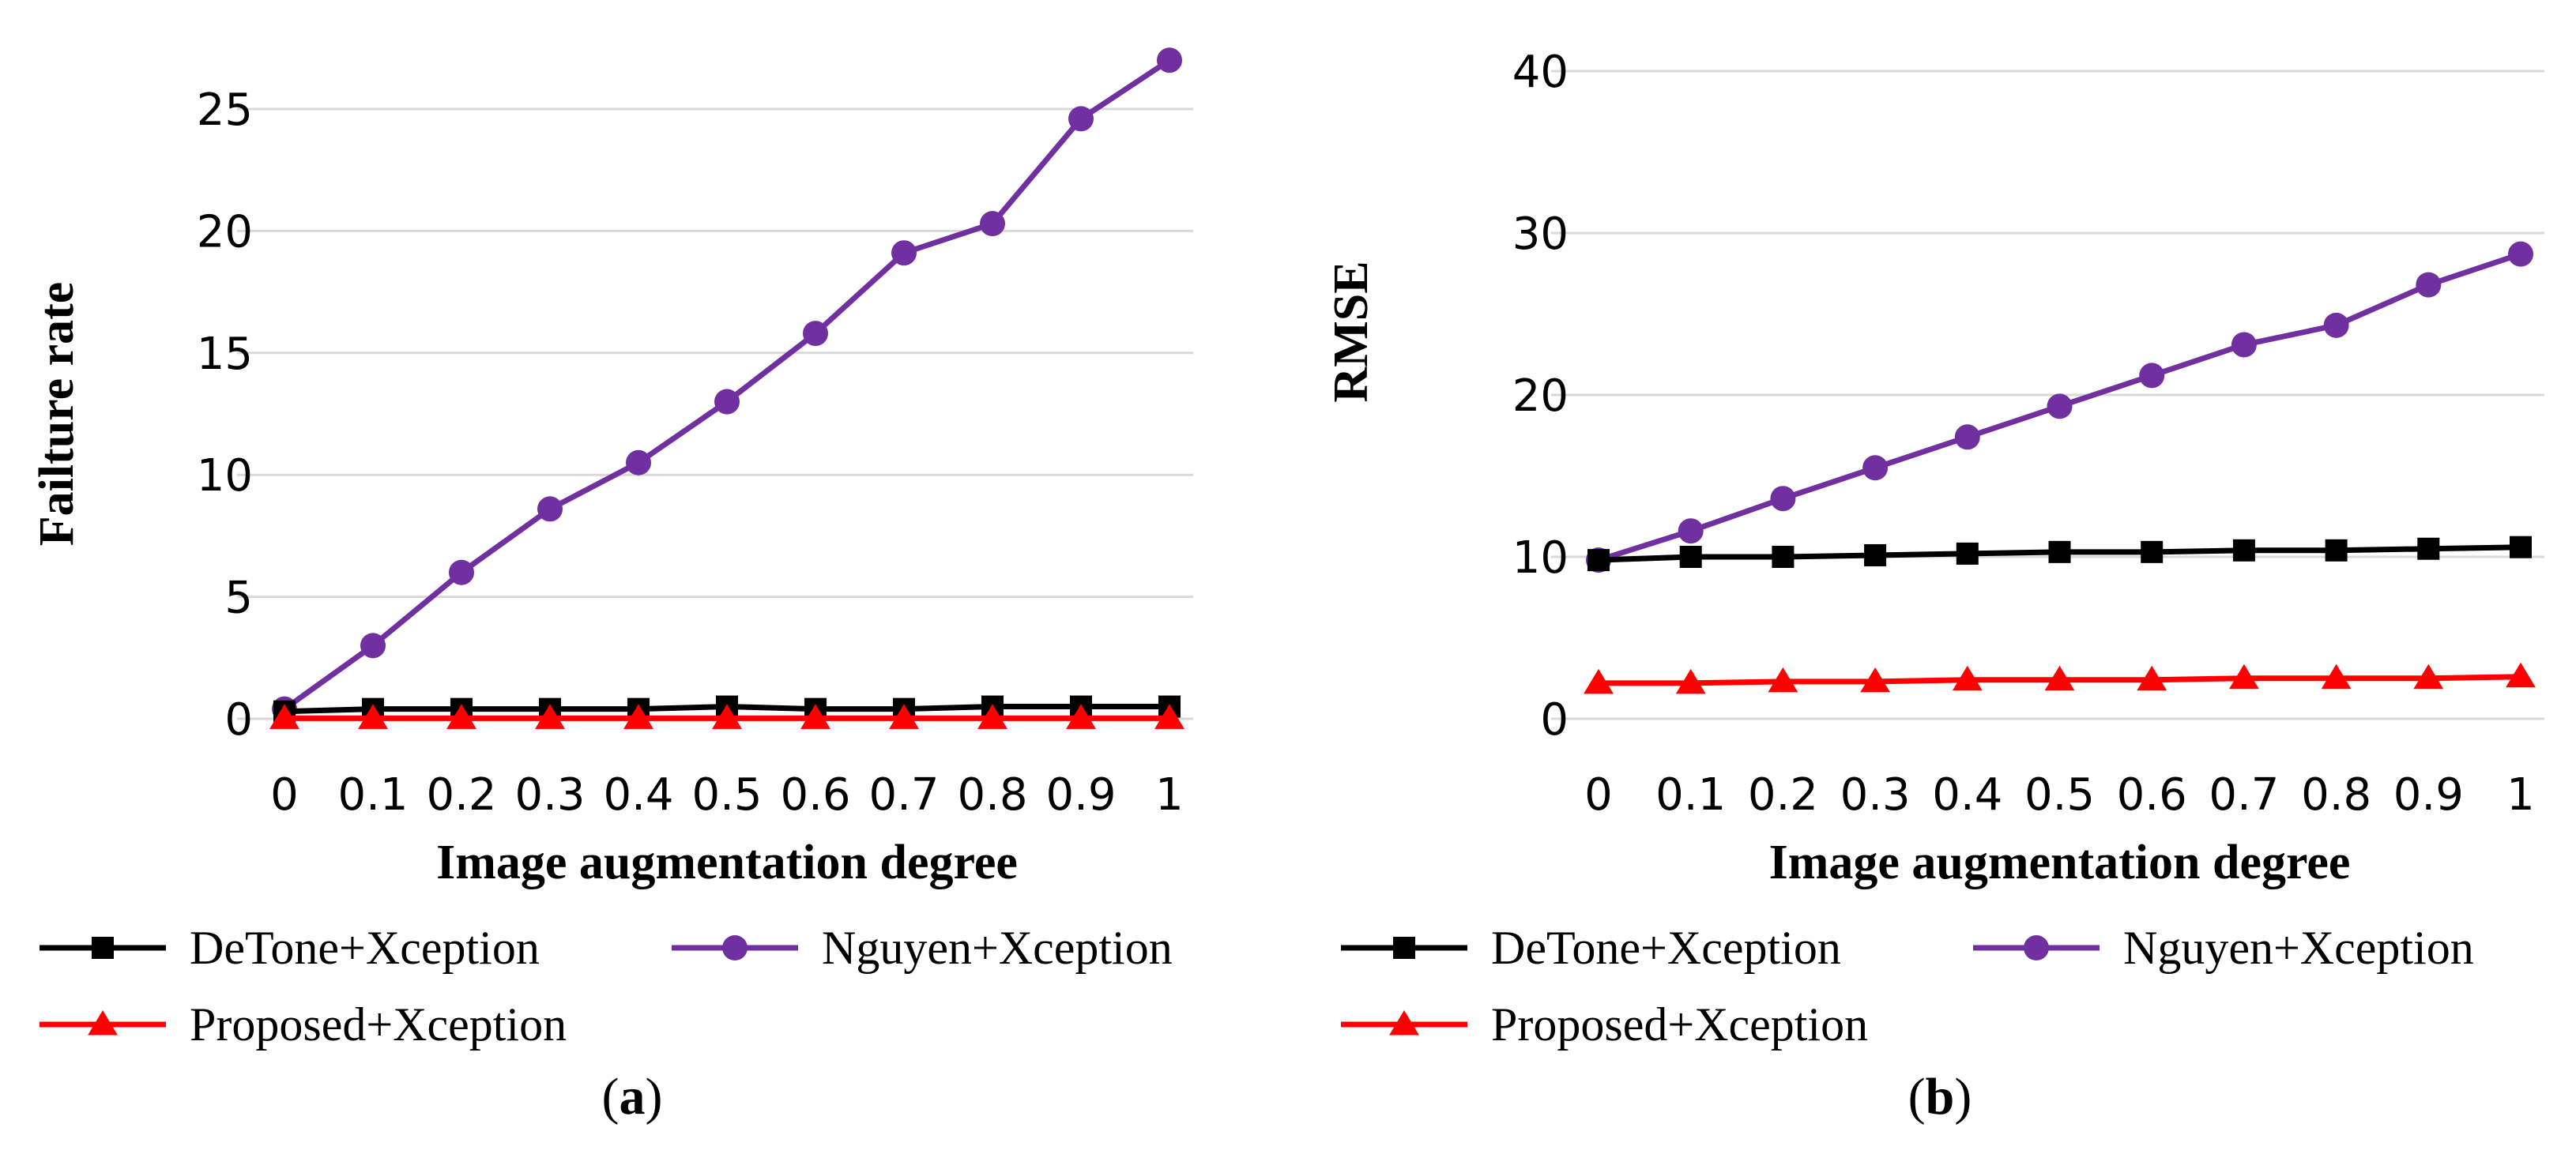 This screenshot has height=1169, width=2576. What do you see at coordinates (57, 414) in the screenshot?
I see `y-axis-title: Failture rate` at bounding box center [57, 414].